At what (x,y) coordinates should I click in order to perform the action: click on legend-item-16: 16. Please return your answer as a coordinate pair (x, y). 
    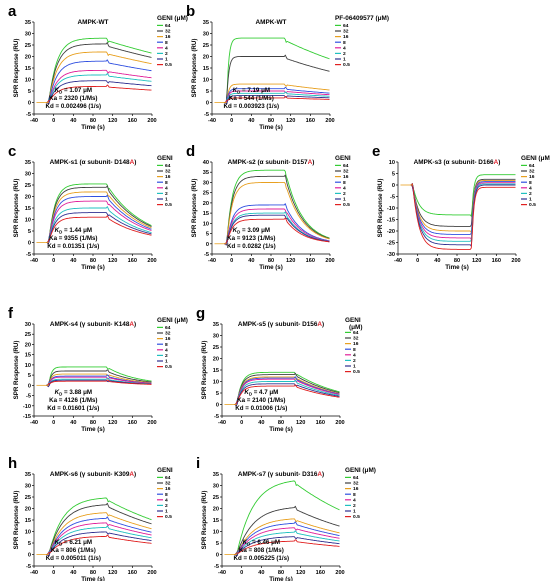
    Looking at the image, I should click on (532, 177).